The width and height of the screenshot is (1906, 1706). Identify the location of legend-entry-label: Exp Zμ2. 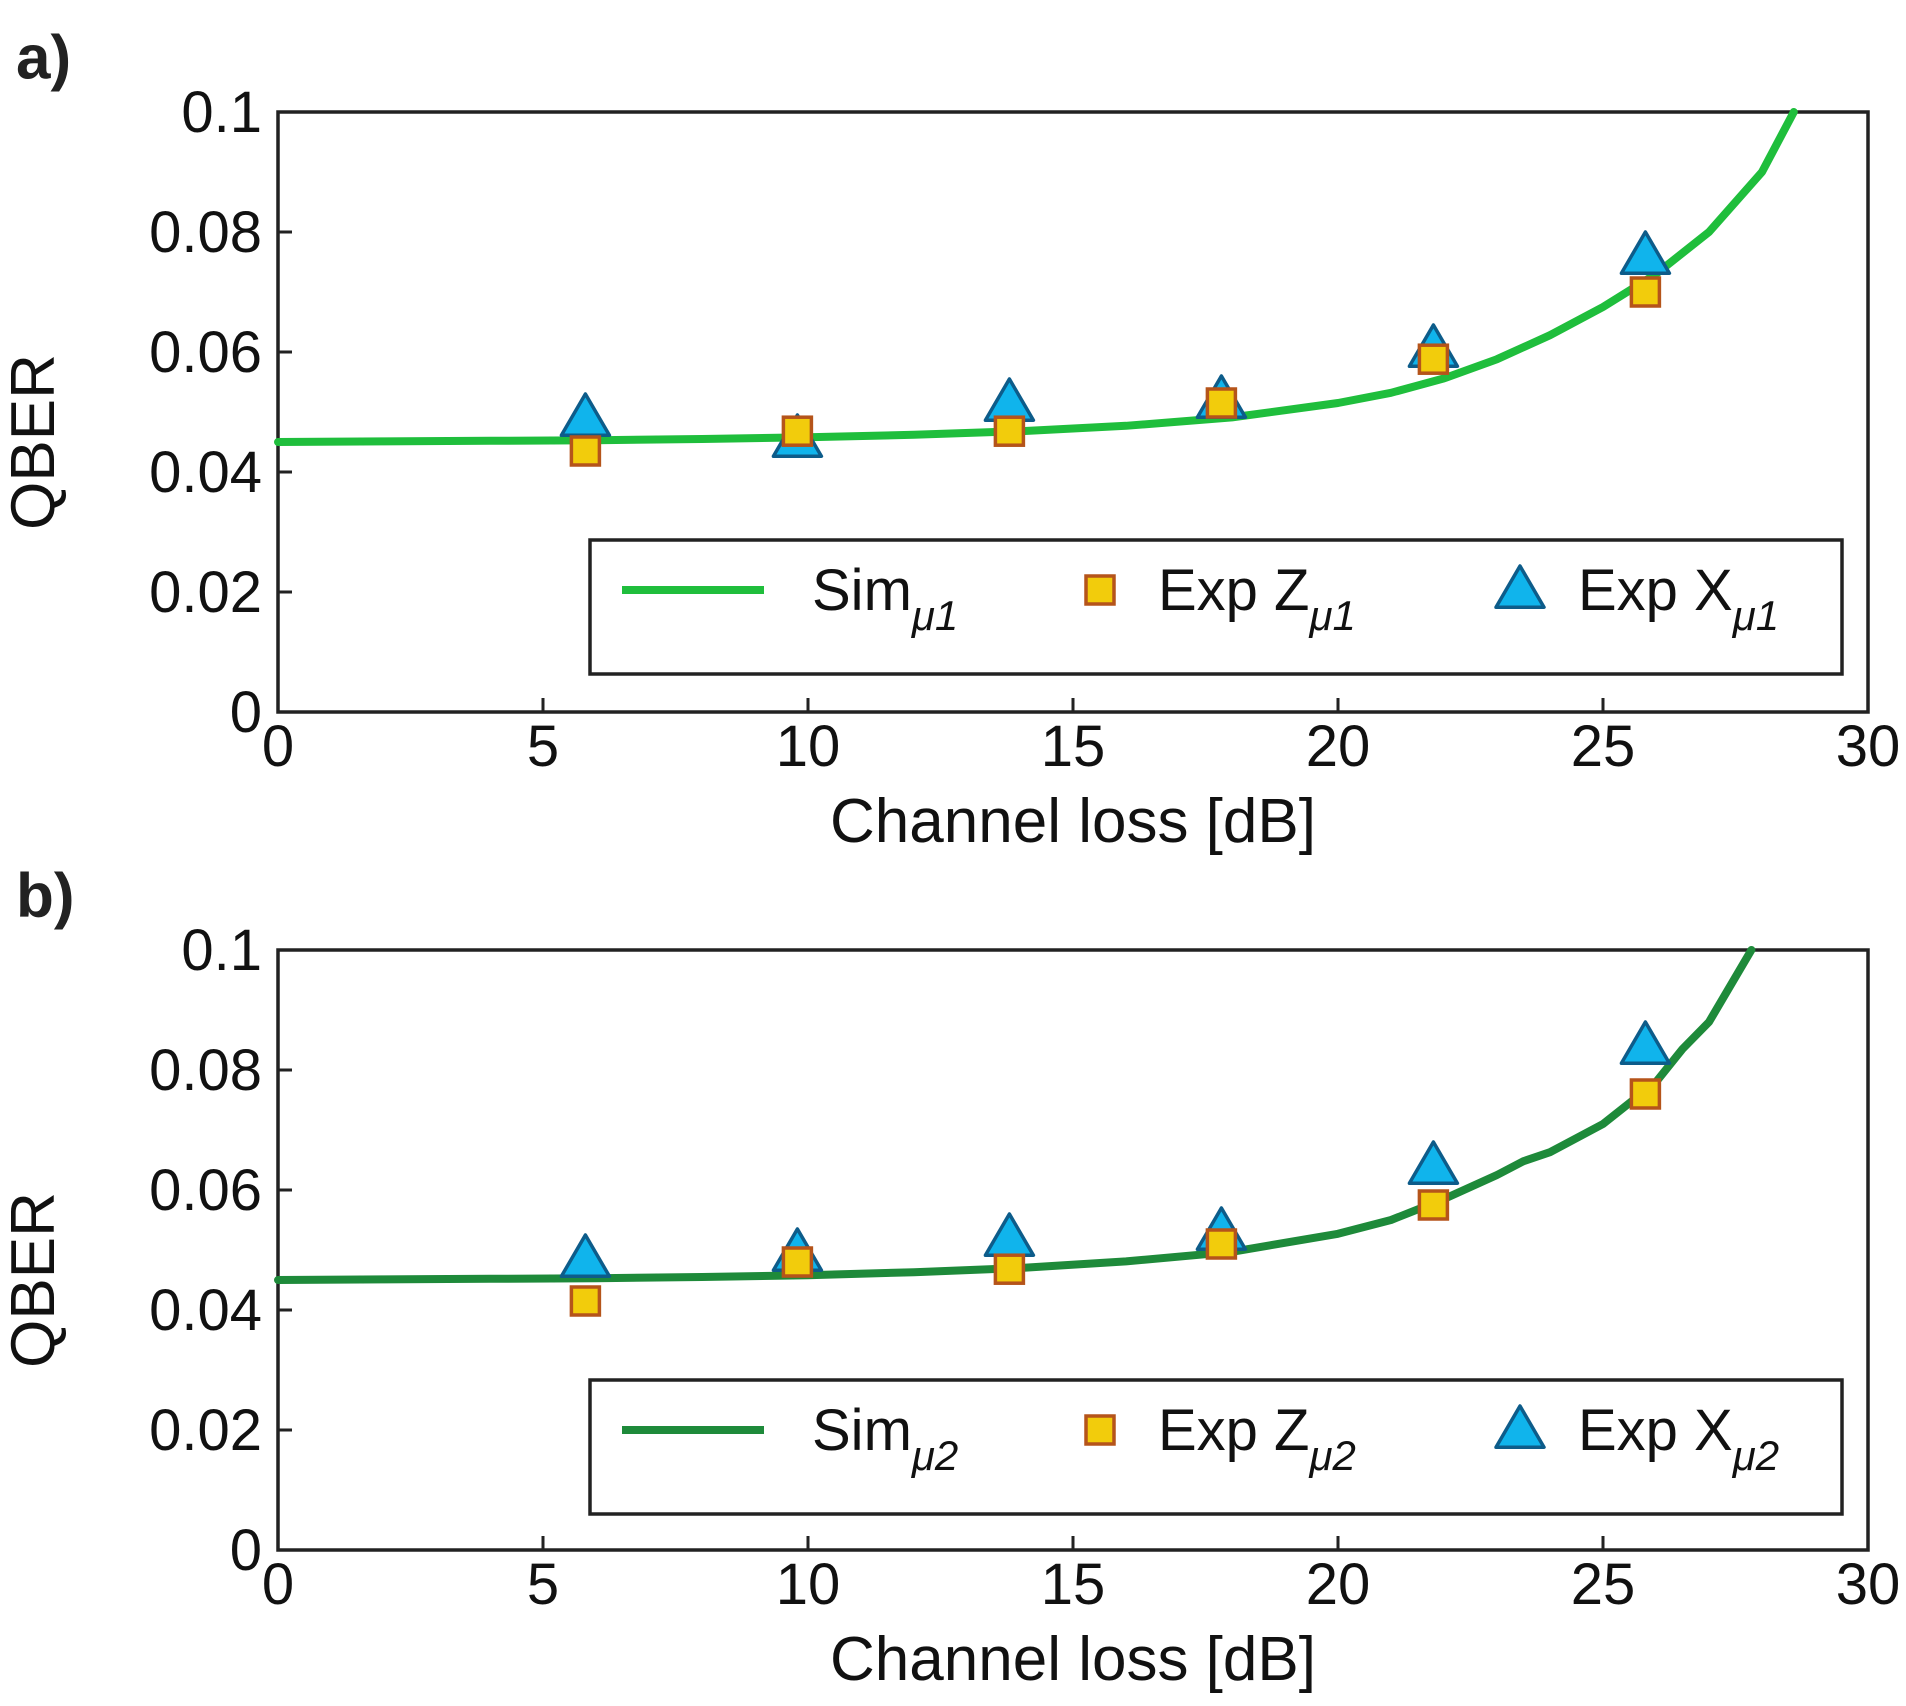
(1257, 1438).